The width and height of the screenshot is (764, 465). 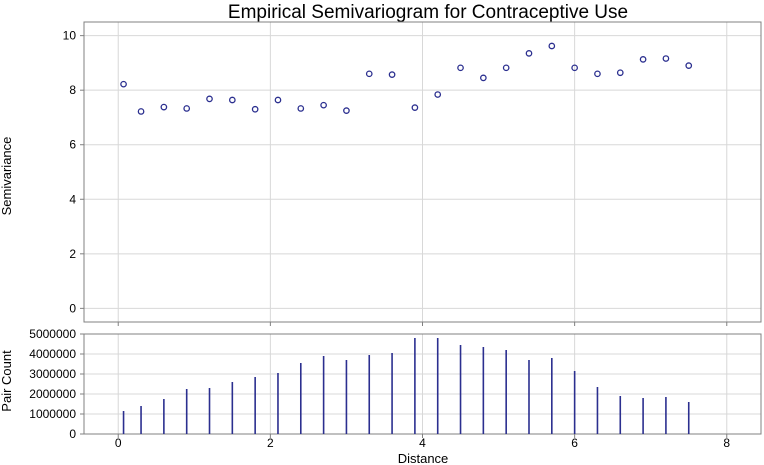 I want to click on x-tick-label: 2, so click(x=270, y=443).